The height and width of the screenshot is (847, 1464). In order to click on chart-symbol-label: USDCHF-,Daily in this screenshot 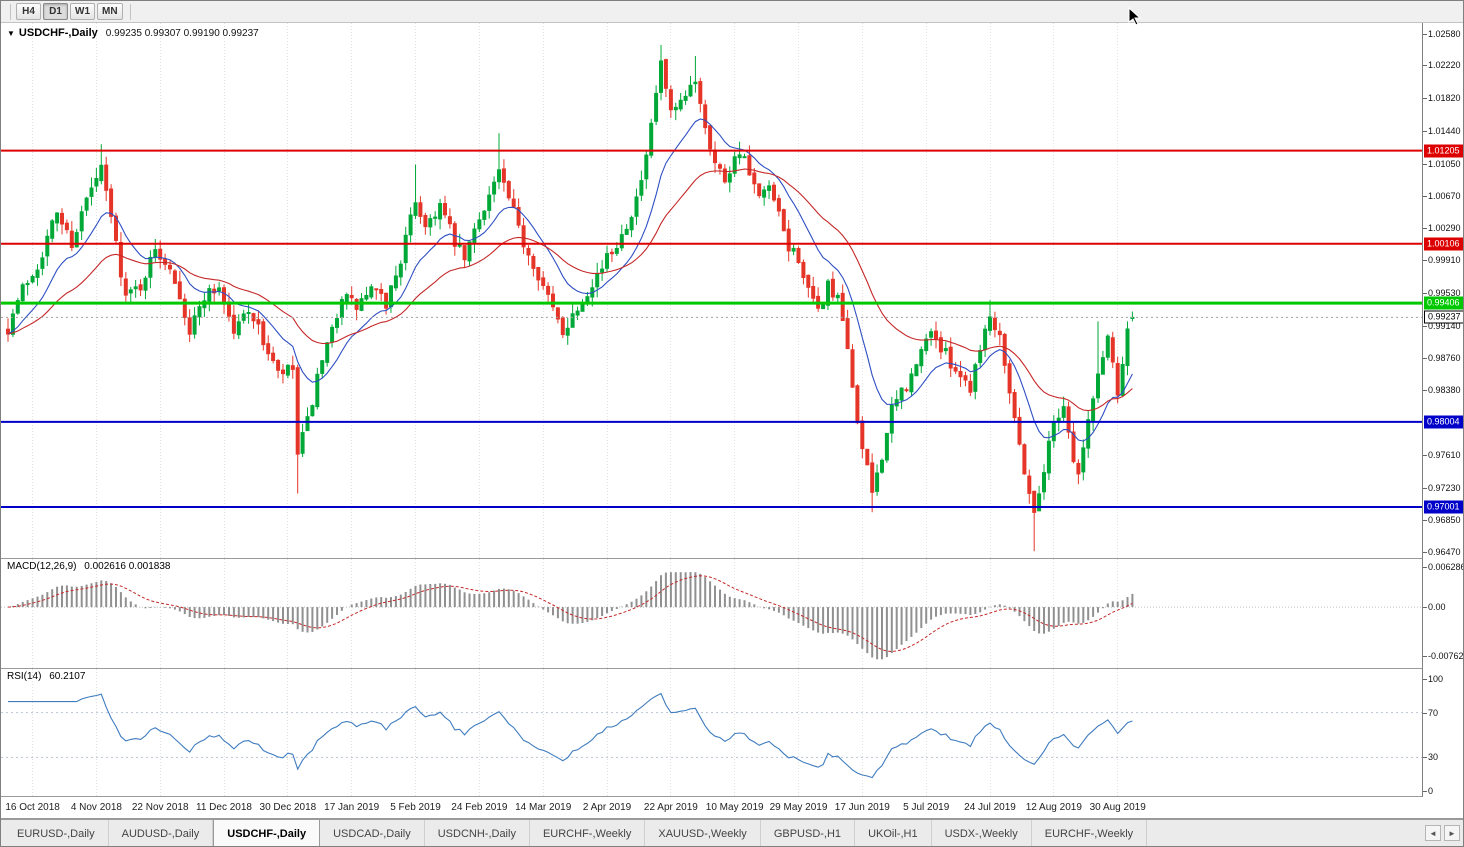, I will do `click(58, 33)`.